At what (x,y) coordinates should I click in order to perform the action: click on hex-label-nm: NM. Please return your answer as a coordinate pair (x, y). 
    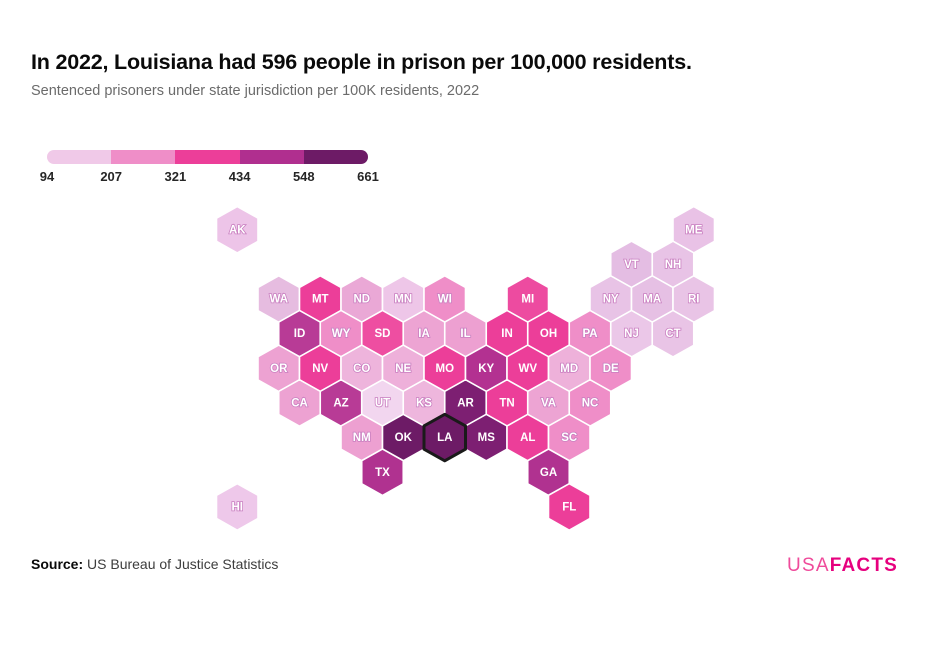
    Looking at the image, I should click on (362, 438).